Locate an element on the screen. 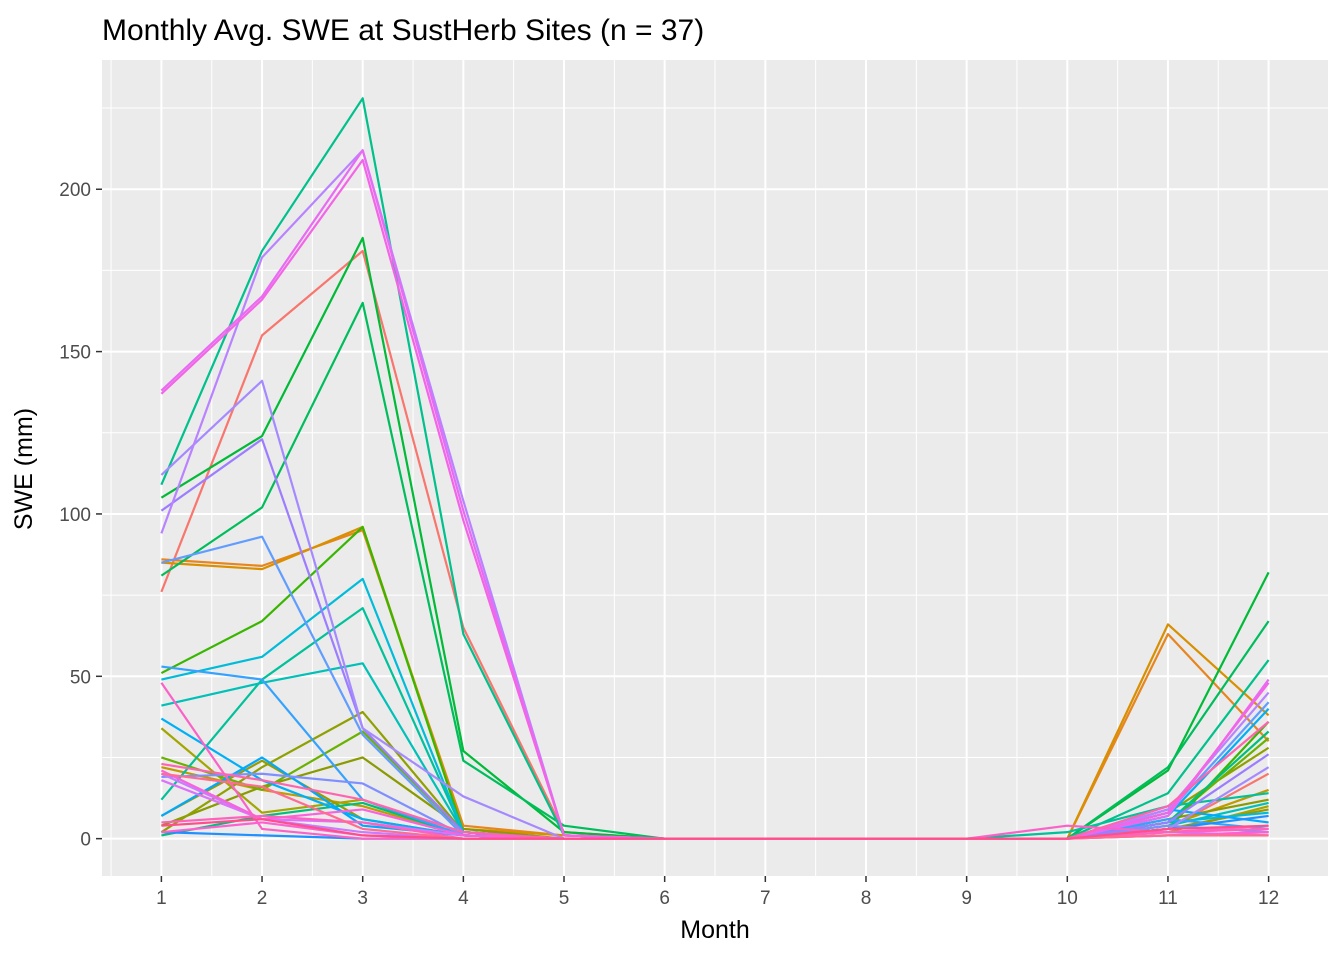  y-tick-label: 0 is located at coordinates (85, 840).